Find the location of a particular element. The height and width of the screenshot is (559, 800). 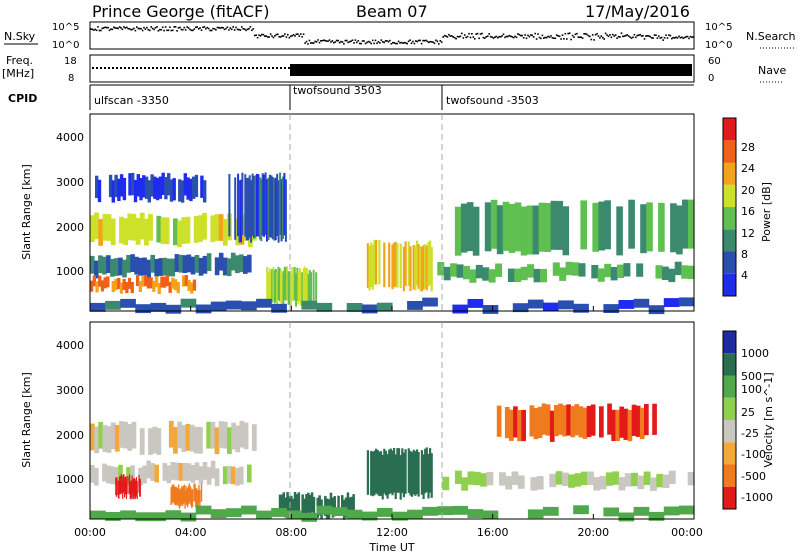

beam-label: Beam 07 is located at coordinates (392, 11).